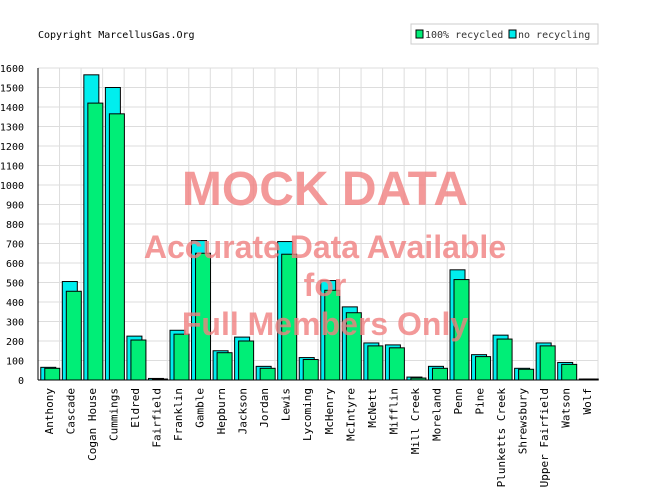 Image resolution: width=650 pixels, height=500 pixels. Describe the element at coordinates (307, 414) in the screenshot. I see `x-tick-label: Lycoming` at that location.